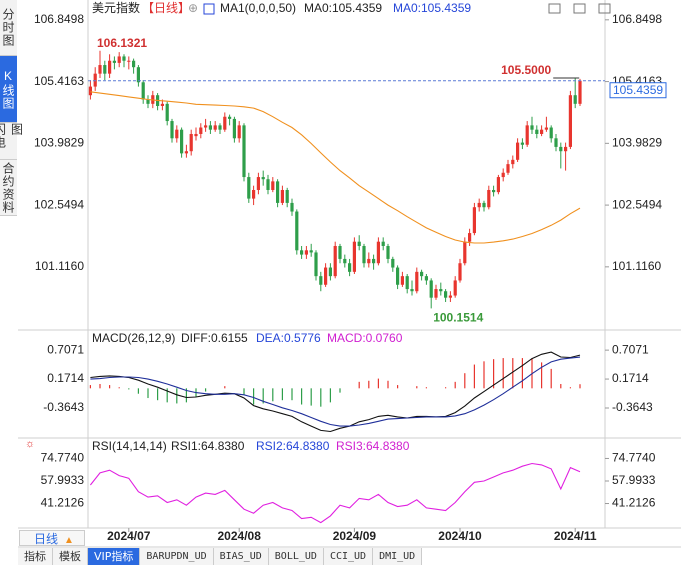 The width and height of the screenshot is (681, 565). I want to click on ma-icon, so click(209, 9).